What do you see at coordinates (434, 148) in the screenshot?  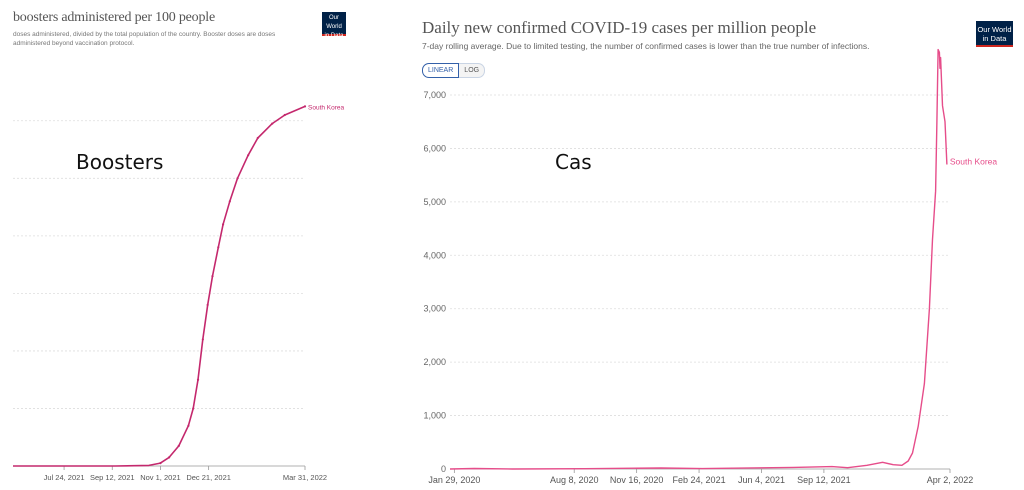 I see `y-tick-label: 6,000` at bounding box center [434, 148].